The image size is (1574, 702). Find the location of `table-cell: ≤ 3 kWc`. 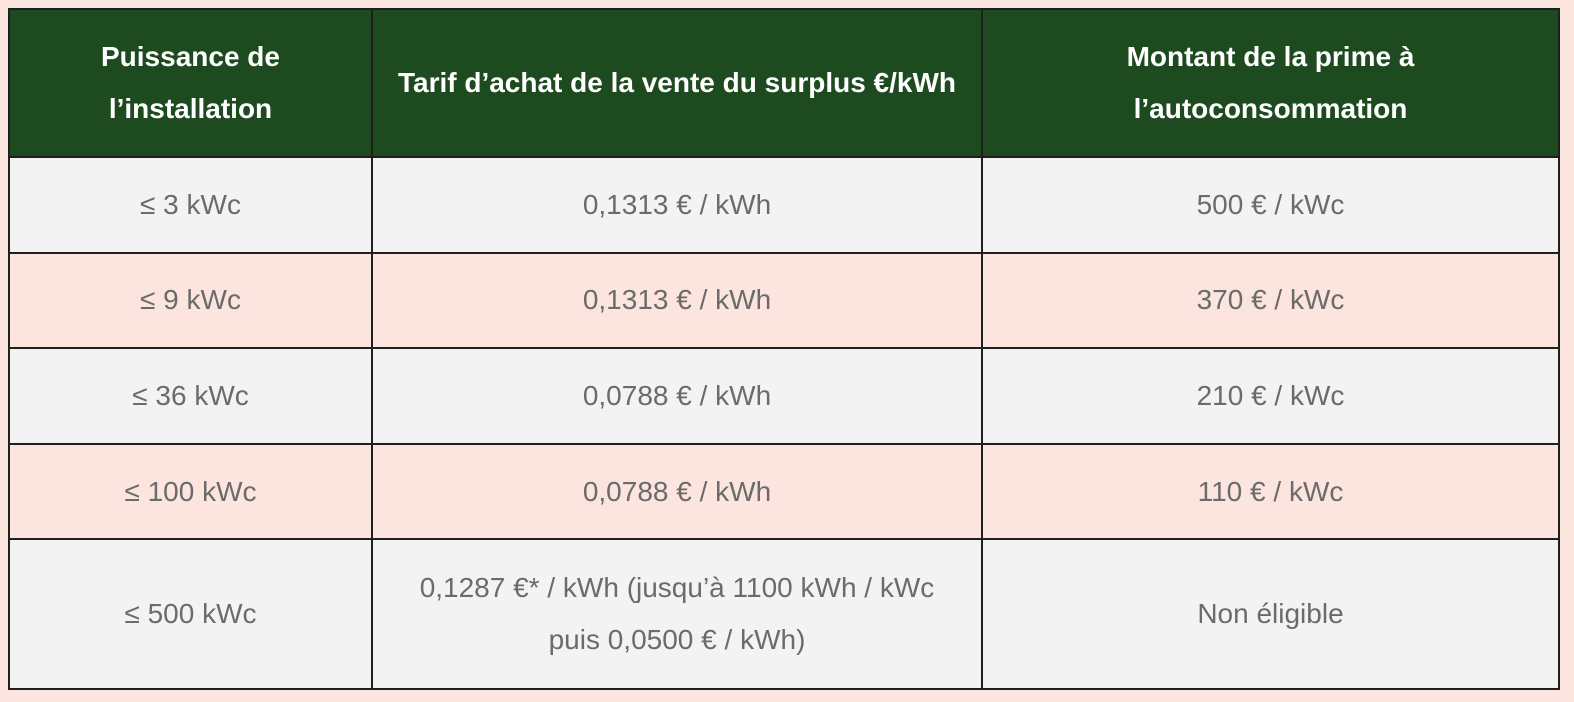

table-cell: ≤ 3 kWc is located at coordinates (190, 205).